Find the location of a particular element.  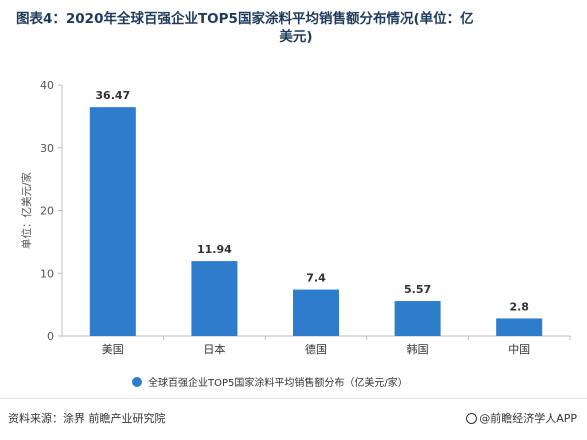

legend: 全球百强企业TOP5国家涂料平均销售额分布（亿美元/家） is located at coordinates (270, 381).